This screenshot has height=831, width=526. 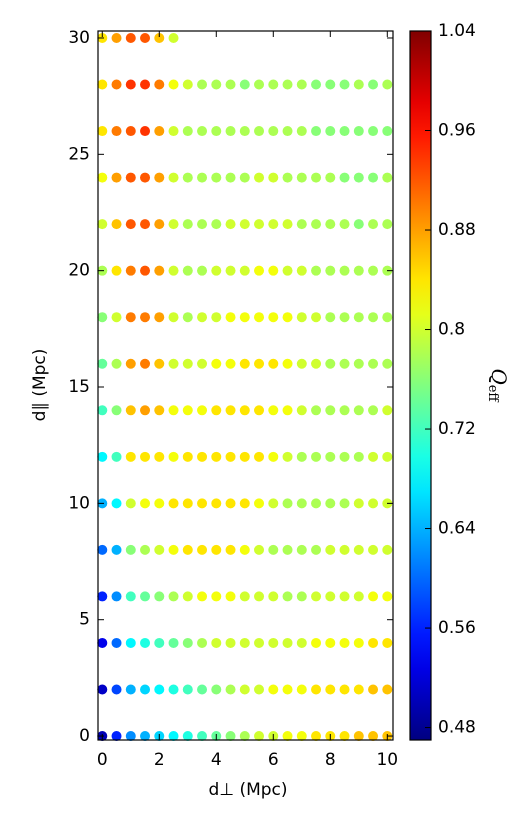 I want to click on x-tick-label: 6, so click(x=273, y=760).